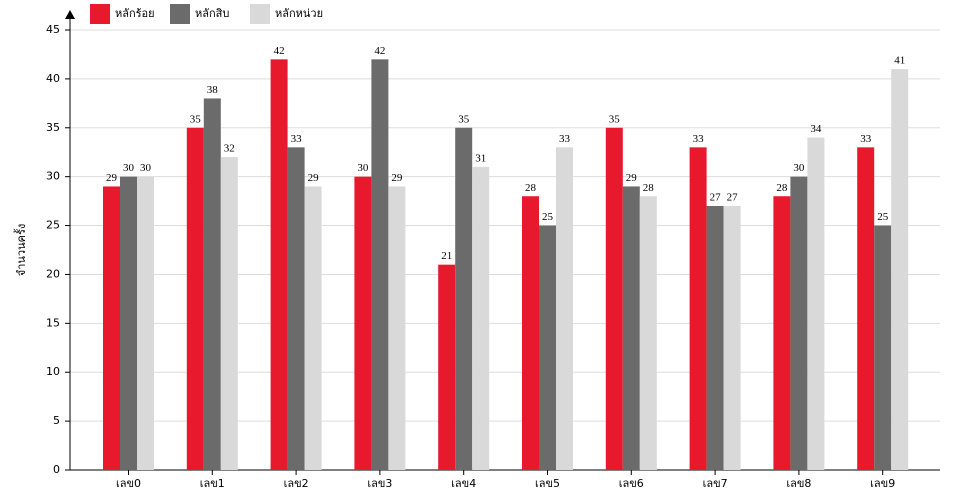 Image resolution: width=960 pixels, height=500 pixels. I want to click on y-tick-label: 15, so click(53, 322).